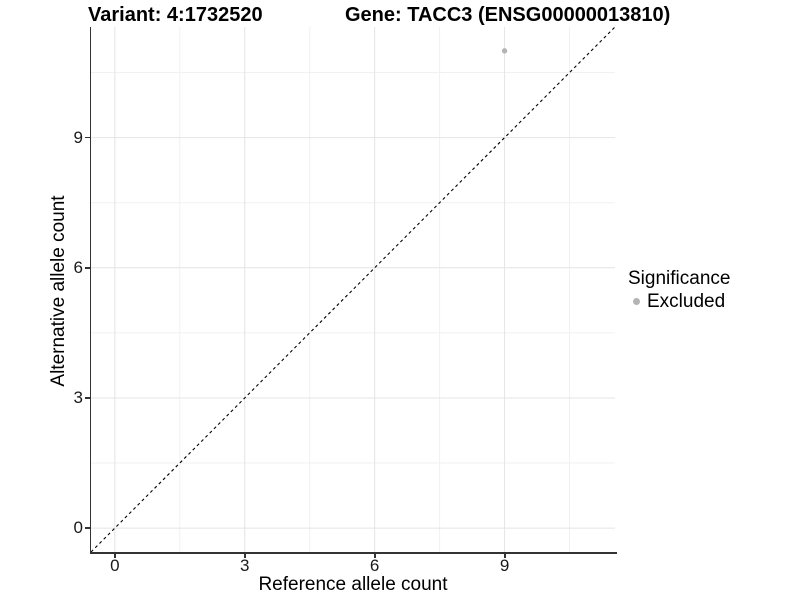  Describe the element at coordinates (504, 51) in the screenshot. I see `data-point` at that location.